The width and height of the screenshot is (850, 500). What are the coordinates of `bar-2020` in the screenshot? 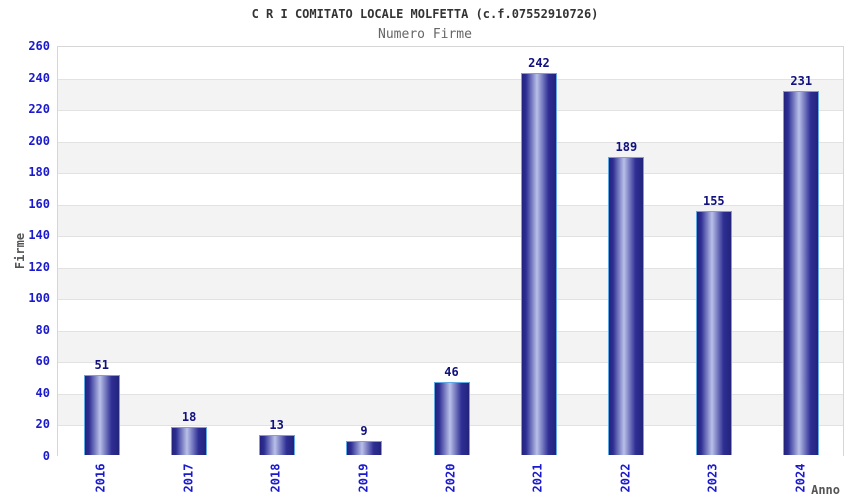 It's located at (451, 418).